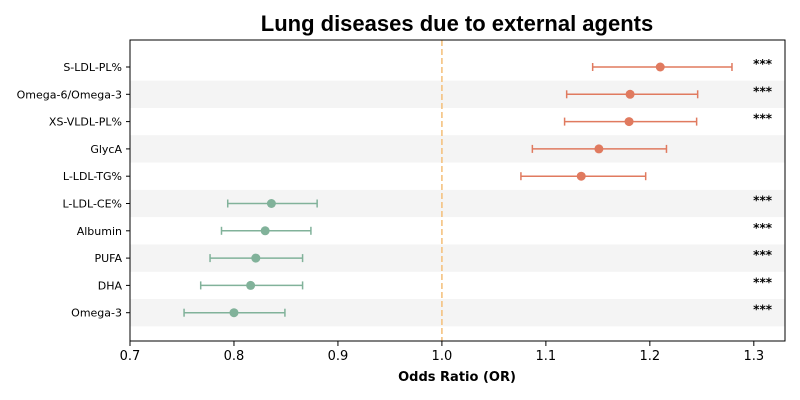  I want to click on x-tick-label: 1.3, so click(753, 356).